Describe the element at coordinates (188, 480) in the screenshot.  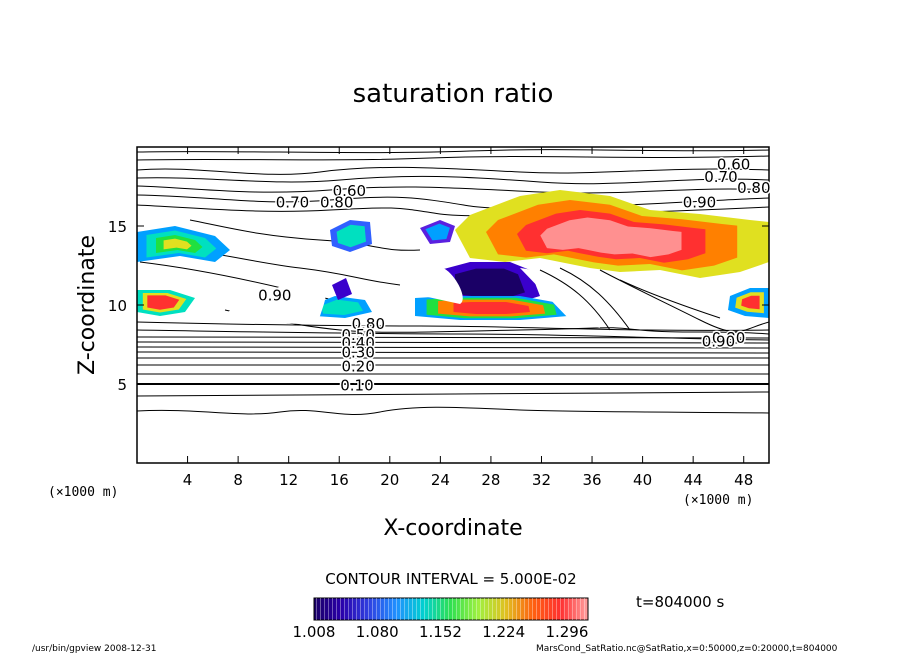
I see `x-tick-label: 4` at that location.